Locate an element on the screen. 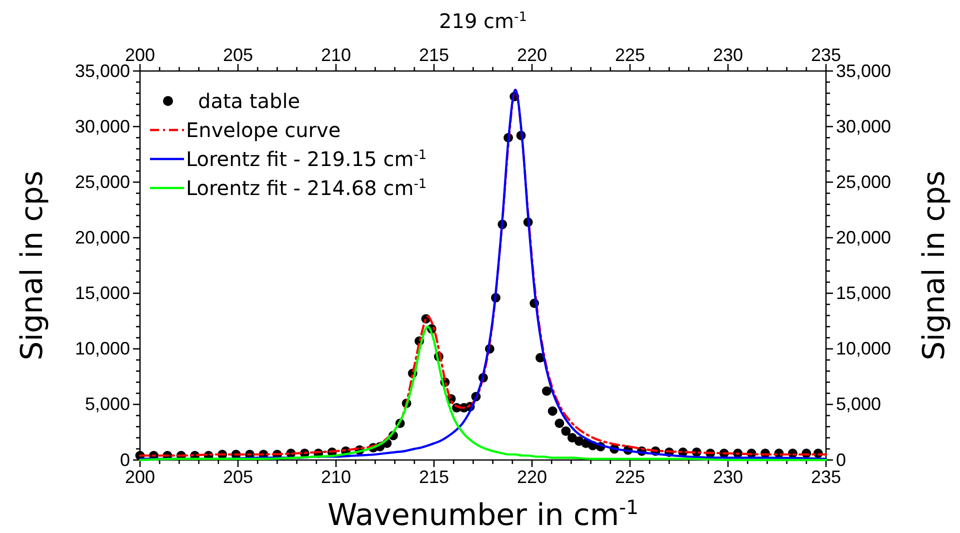 The width and height of the screenshot is (960, 533). x2-tick-label: 205 is located at coordinates (238, 476).